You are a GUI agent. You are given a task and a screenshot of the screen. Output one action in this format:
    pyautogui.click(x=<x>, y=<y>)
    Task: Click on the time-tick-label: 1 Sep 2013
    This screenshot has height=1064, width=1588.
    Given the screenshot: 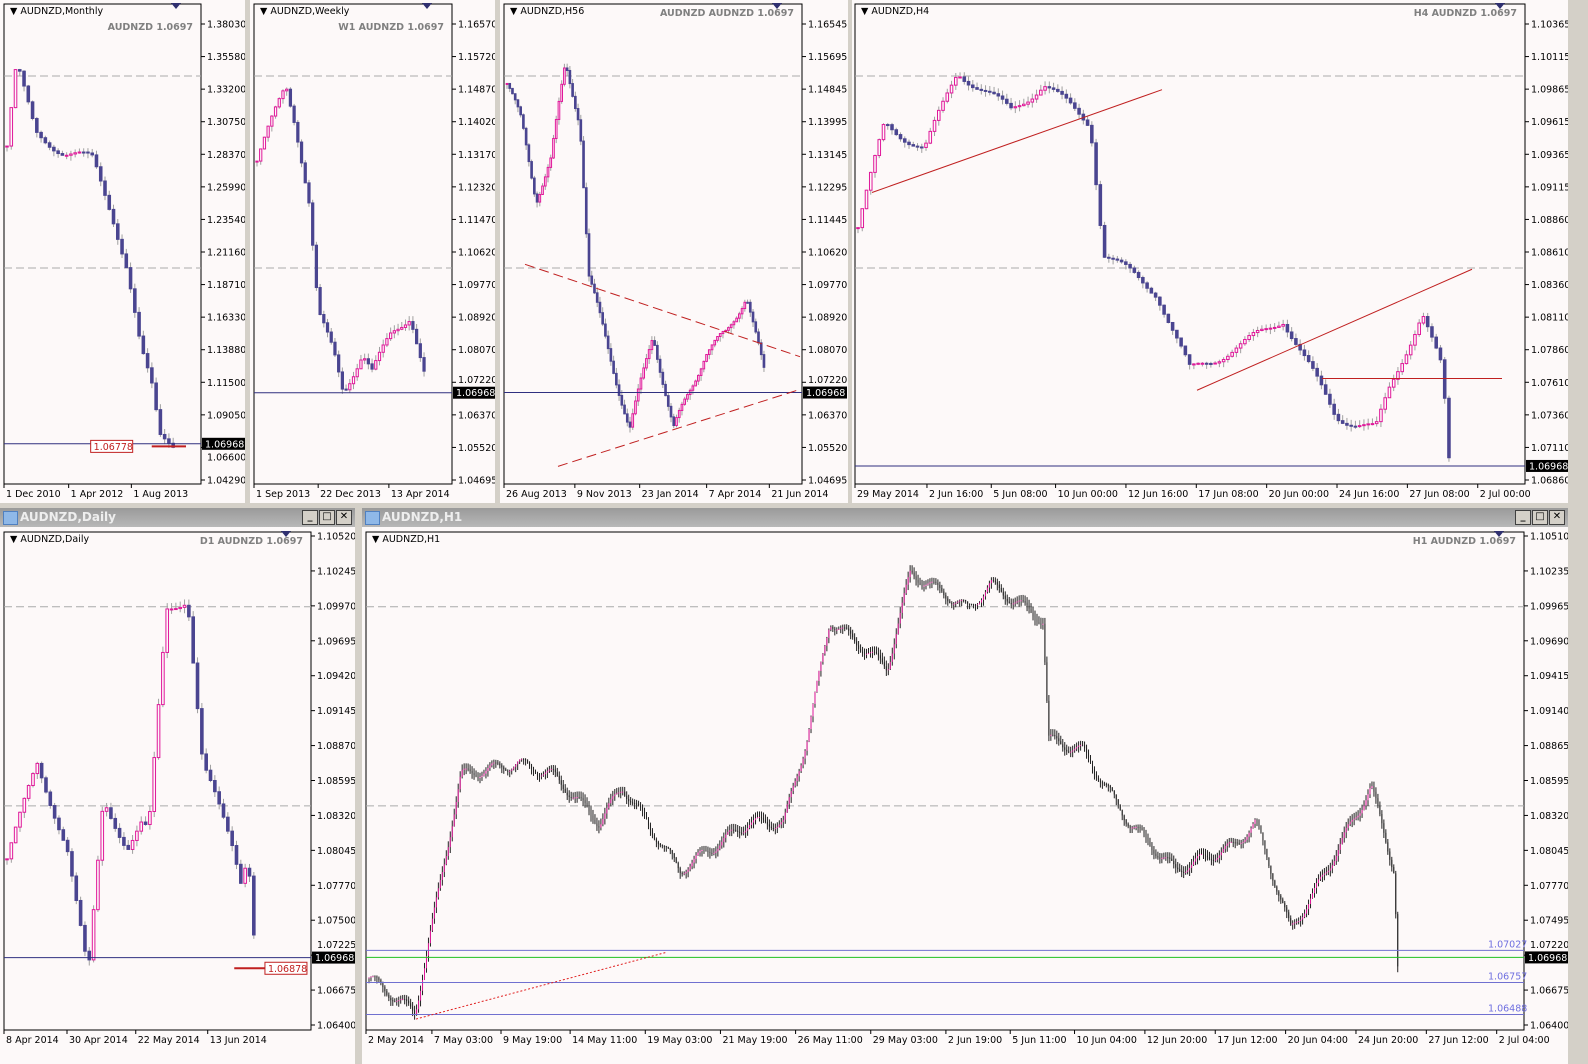 What is the action you would take?
    pyautogui.click(x=283, y=494)
    